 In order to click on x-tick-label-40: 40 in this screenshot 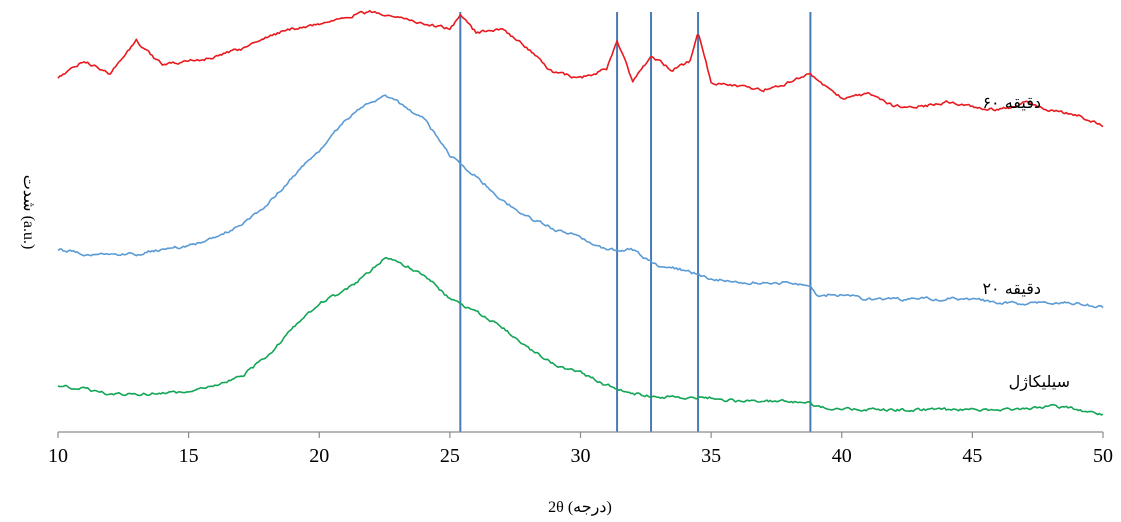, I will do `click(842, 456)`.